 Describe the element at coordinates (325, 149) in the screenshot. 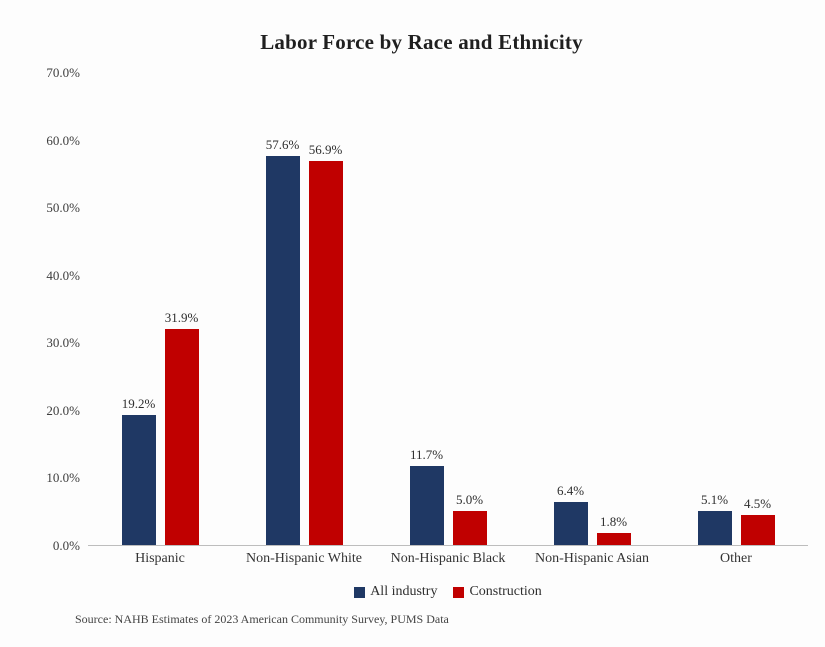

I see `bar-value-label: 56.9%` at that location.